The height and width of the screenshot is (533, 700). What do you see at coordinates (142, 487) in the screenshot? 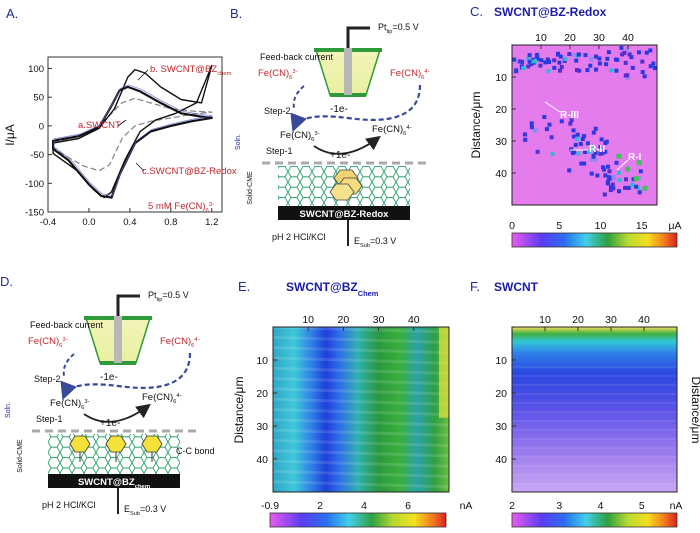
I see `text-part: chem` at bounding box center [142, 487].